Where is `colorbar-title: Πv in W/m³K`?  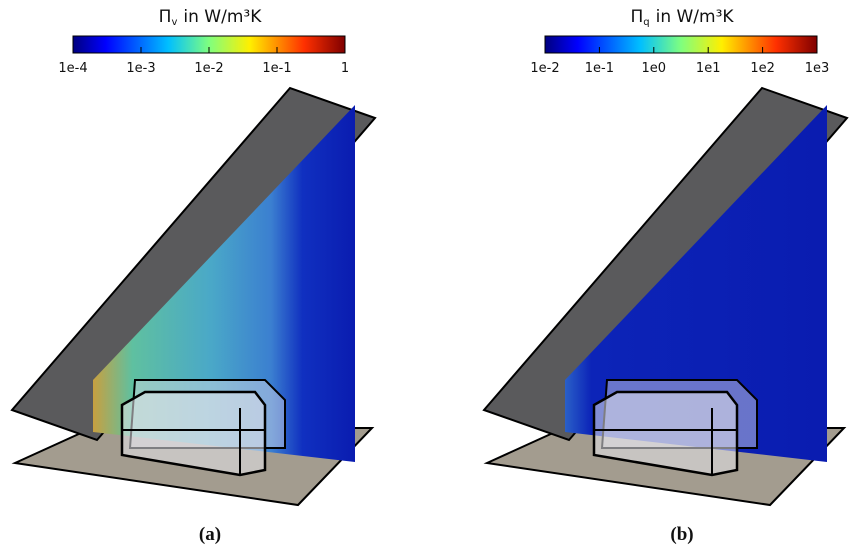
colorbar-title: Πv in W/m³K is located at coordinates (211, 17).